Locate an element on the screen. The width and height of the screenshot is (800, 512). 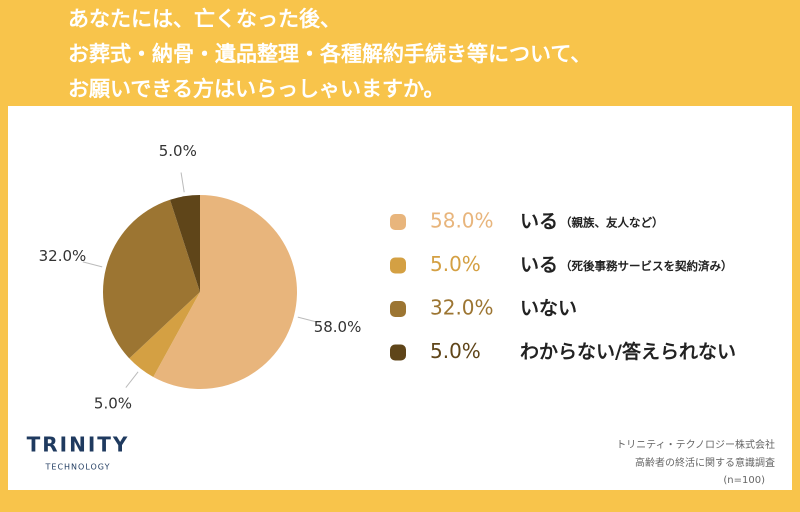
legend-value: 32.0% is located at coordinates (462, 308).